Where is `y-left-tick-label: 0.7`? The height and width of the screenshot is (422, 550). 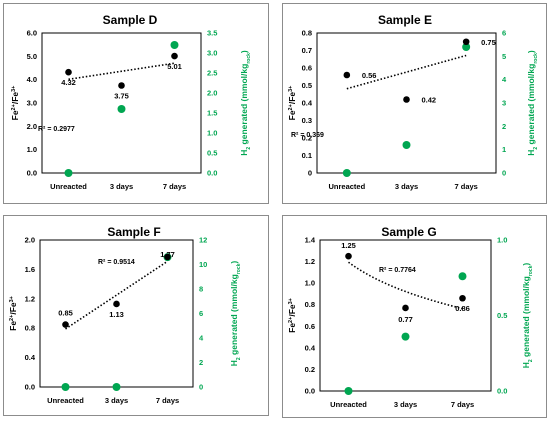 y-left-tick-label: 0.7 is located at coordinates (307, 50).